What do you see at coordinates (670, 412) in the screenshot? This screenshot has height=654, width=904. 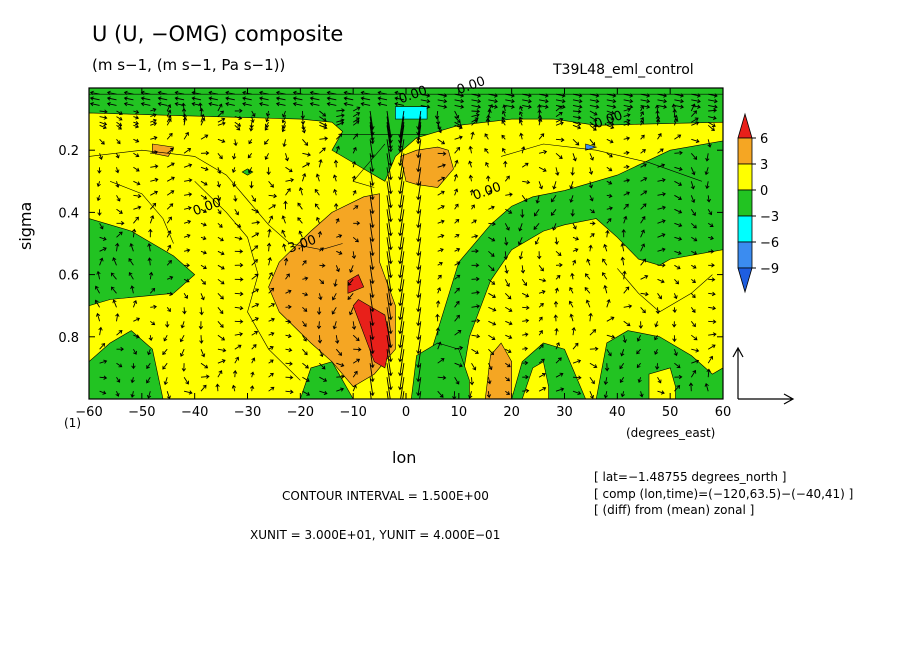 I see `x-tick-label-11: 50` at bounding box center [670, 412].